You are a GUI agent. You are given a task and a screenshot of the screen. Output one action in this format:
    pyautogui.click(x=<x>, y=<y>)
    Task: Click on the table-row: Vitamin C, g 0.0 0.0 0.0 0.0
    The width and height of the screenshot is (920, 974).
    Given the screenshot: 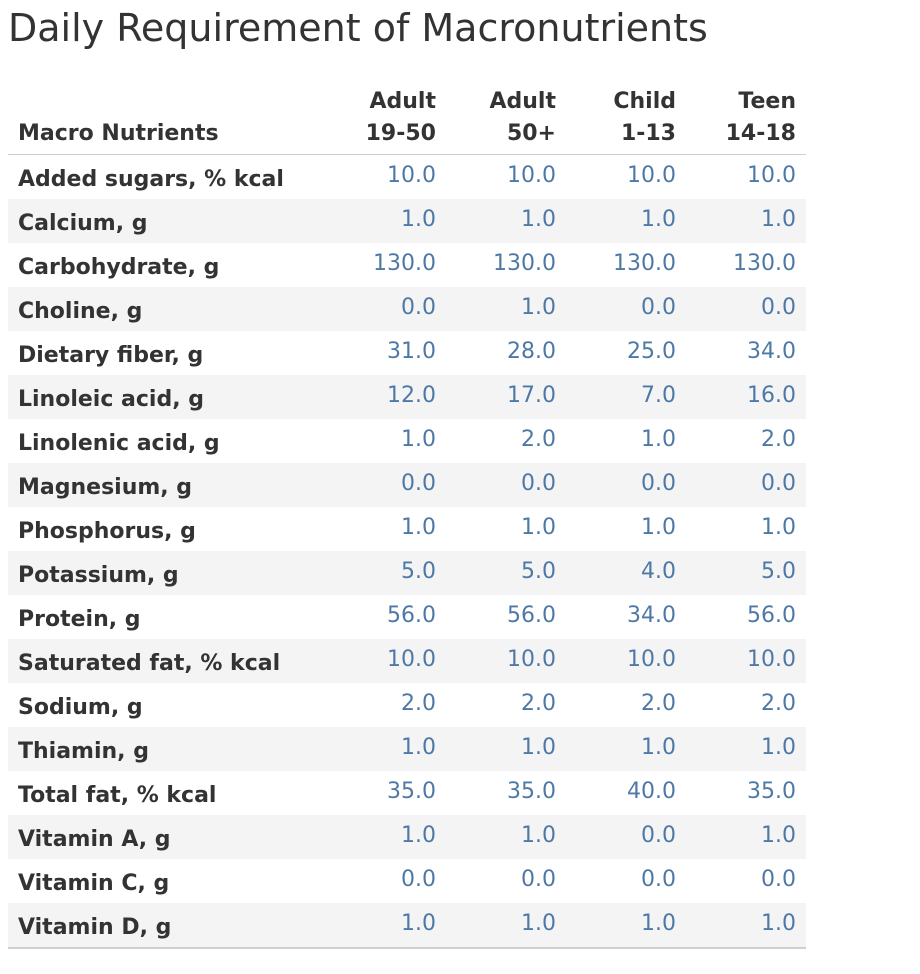 What is the action you would take?
    pyautogui.click(x=407, y=881)
    